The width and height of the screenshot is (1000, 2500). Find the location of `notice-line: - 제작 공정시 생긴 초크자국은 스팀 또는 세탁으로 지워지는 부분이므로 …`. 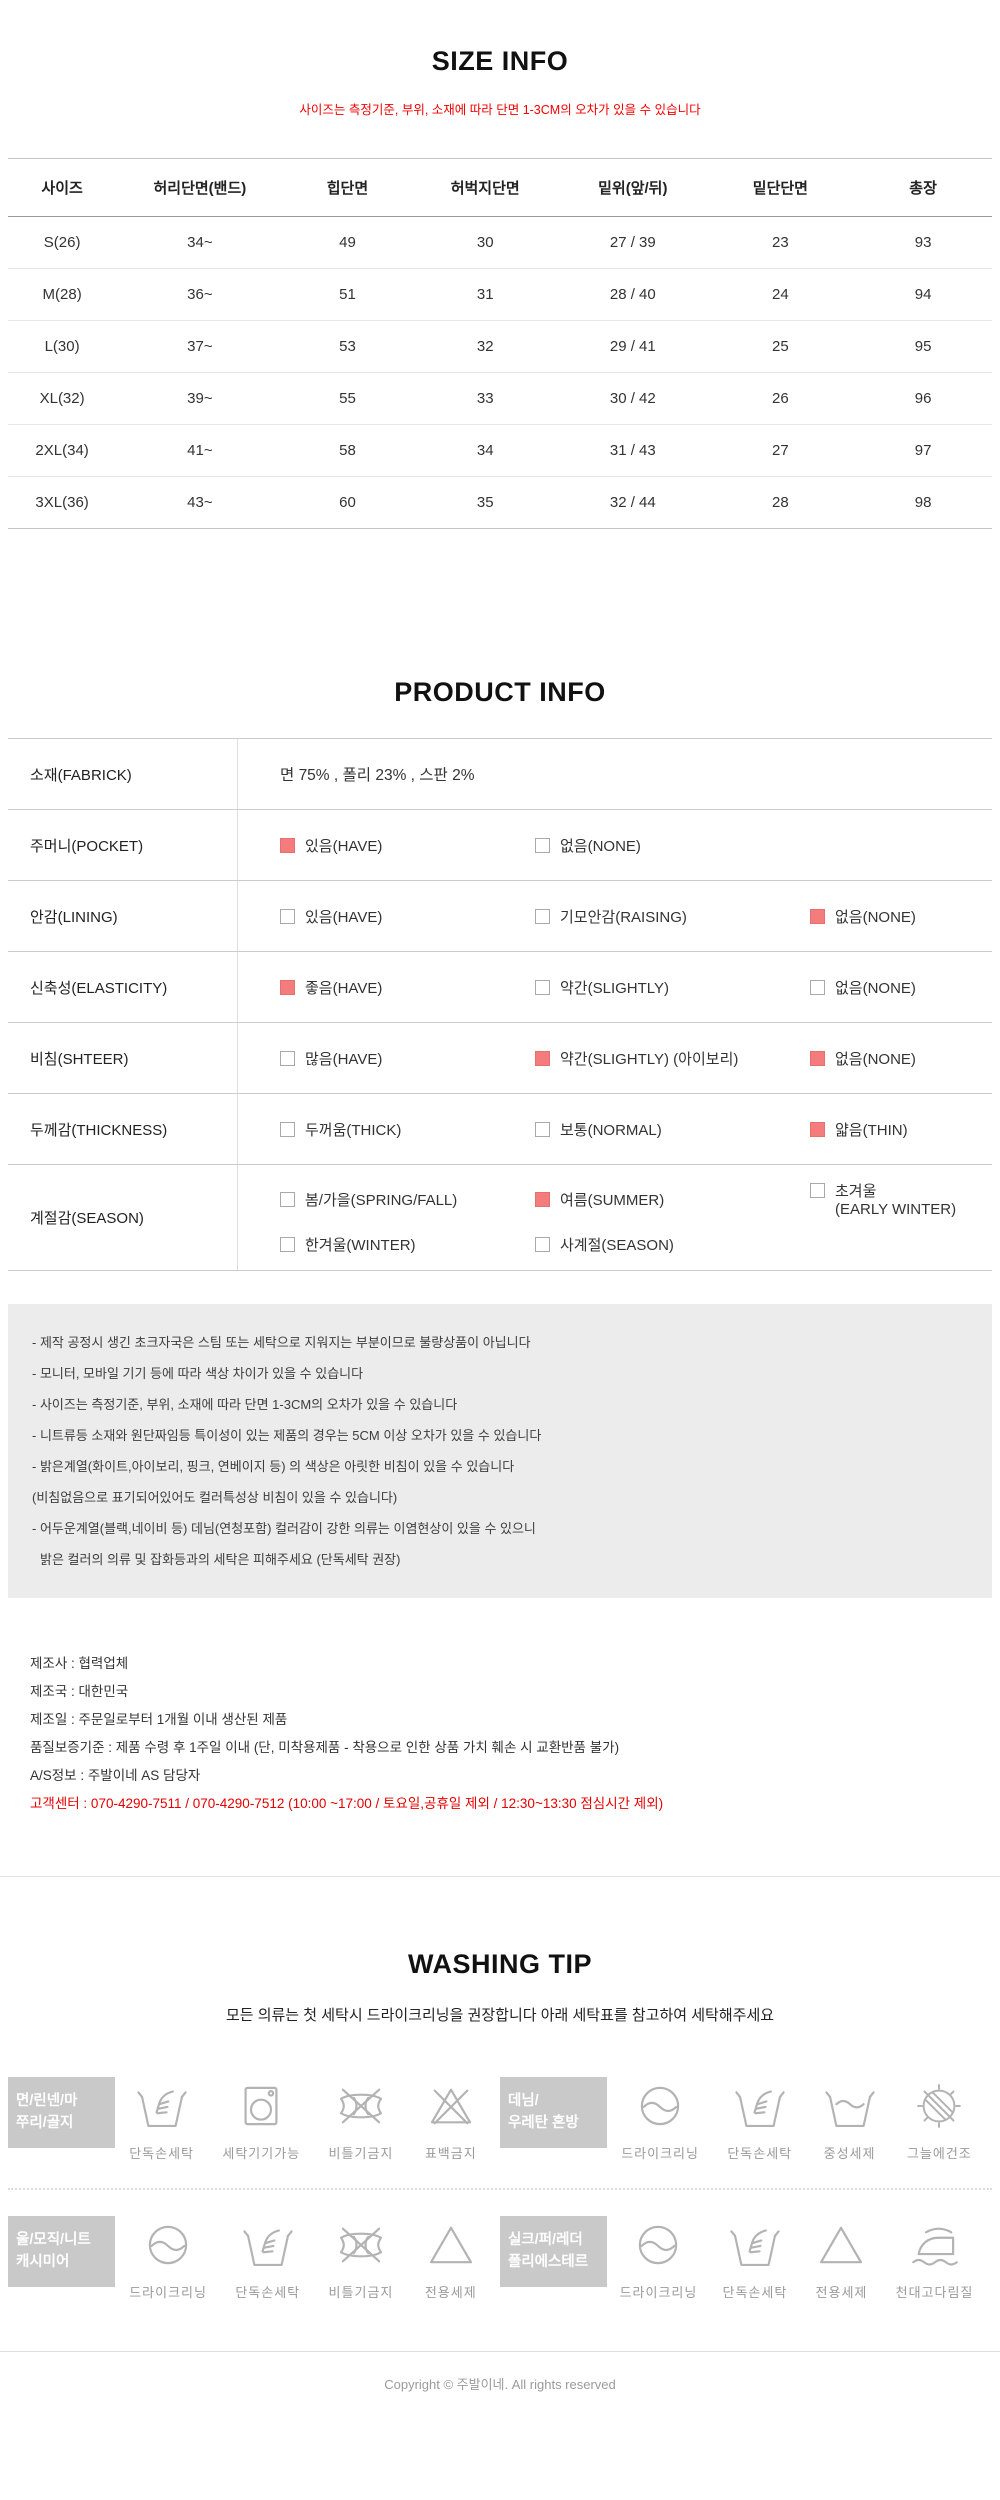

notice-line: - 제작 공정시 생긴 초크자국은 스팀 또는 세탁으로 지워지는 부분이므로 … is located at coordinates (281, 1342).